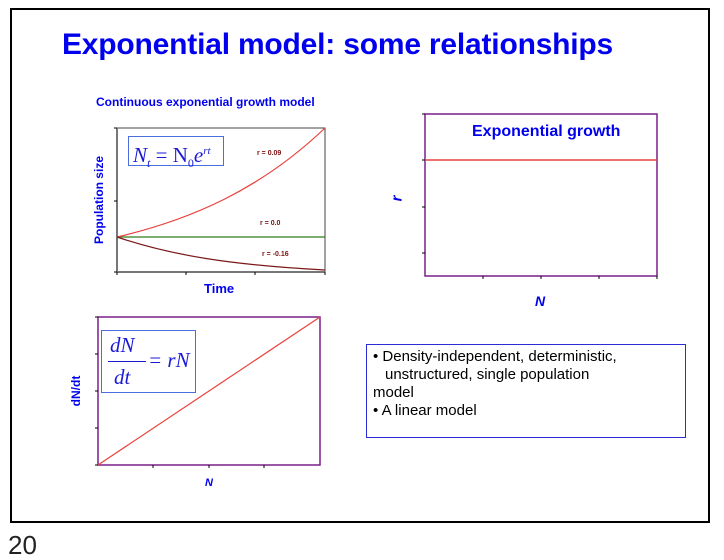  I want to click on series-label-r-pos: r = 0.09, so click(269, 153).